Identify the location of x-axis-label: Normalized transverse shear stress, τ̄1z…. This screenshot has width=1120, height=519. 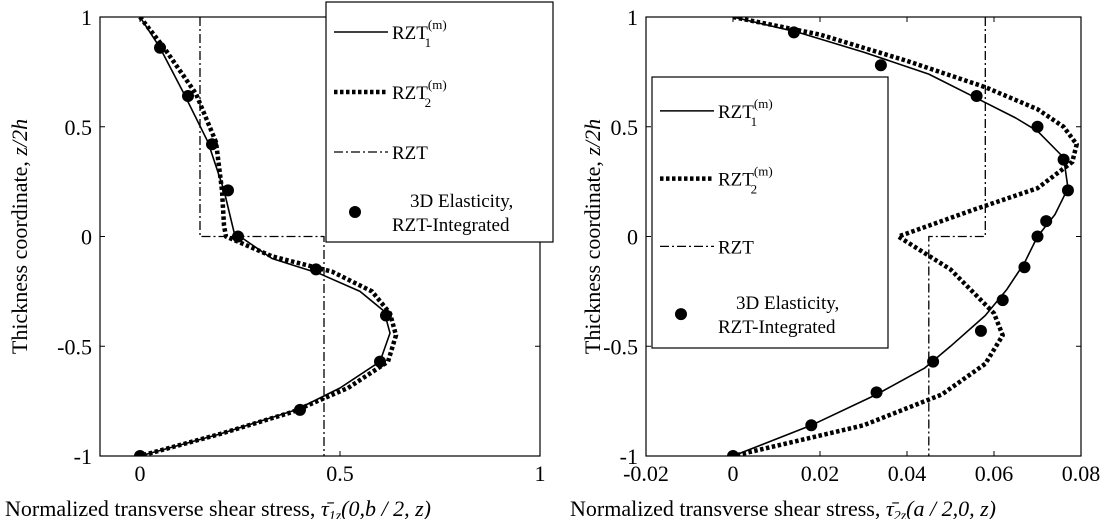
(218, 507).